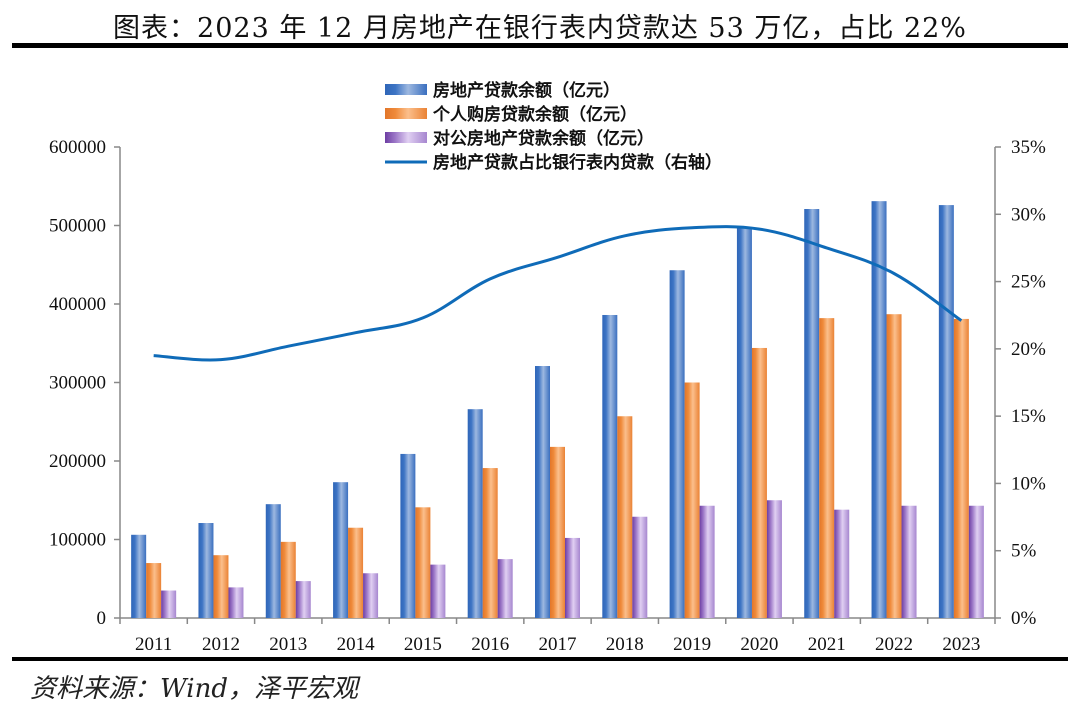 This screenshot has height=709, width=1080. I want to click on source-note: 资料来源：Wind，泽平宏观, so click(194, 689).